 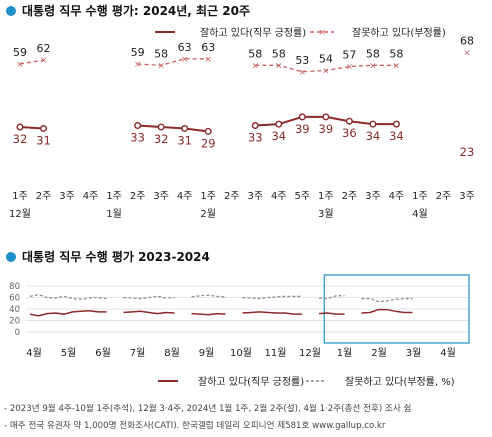 What do you see at coordinates (44, 48) in the screenshot?
I see `negative-label-1: 62` at bounding box center [44, 48].